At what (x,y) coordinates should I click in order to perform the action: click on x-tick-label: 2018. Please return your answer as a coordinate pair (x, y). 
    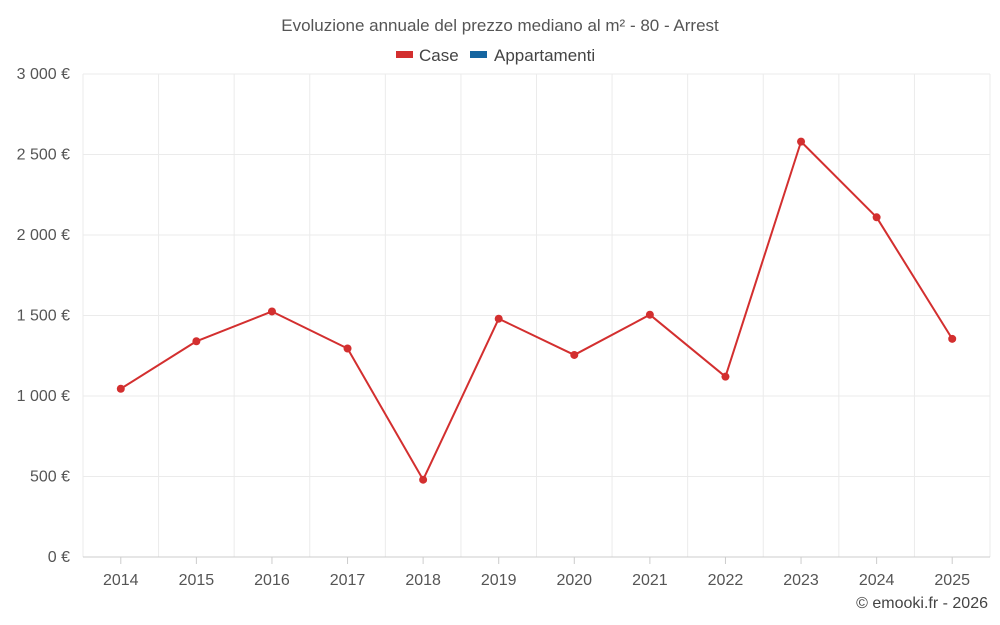
    Looking at the image, I should click on (423, 580).